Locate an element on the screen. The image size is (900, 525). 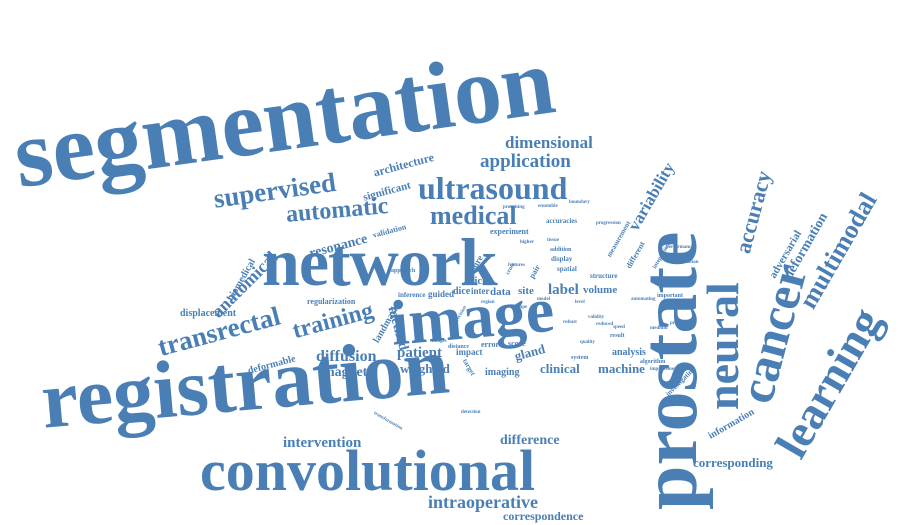
word-inter: inter is located at coordinates (480, 291).